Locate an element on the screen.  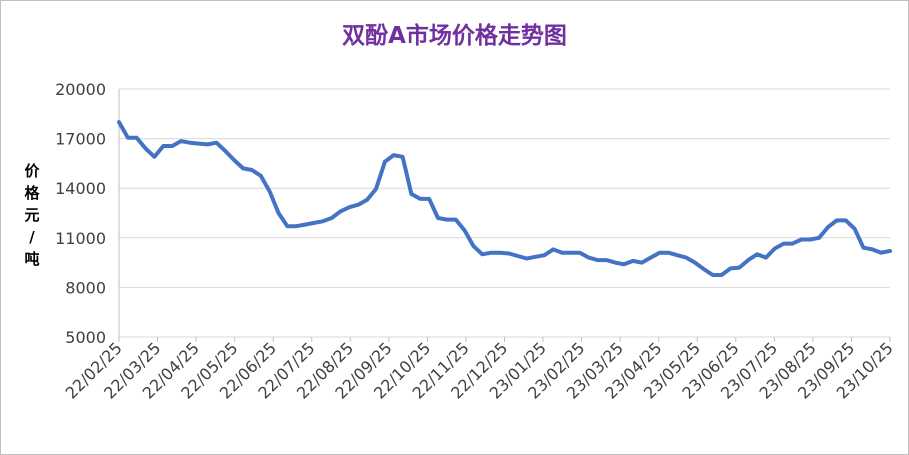
y-axis-label-char: 吨 is located at coordinates (32, 259).